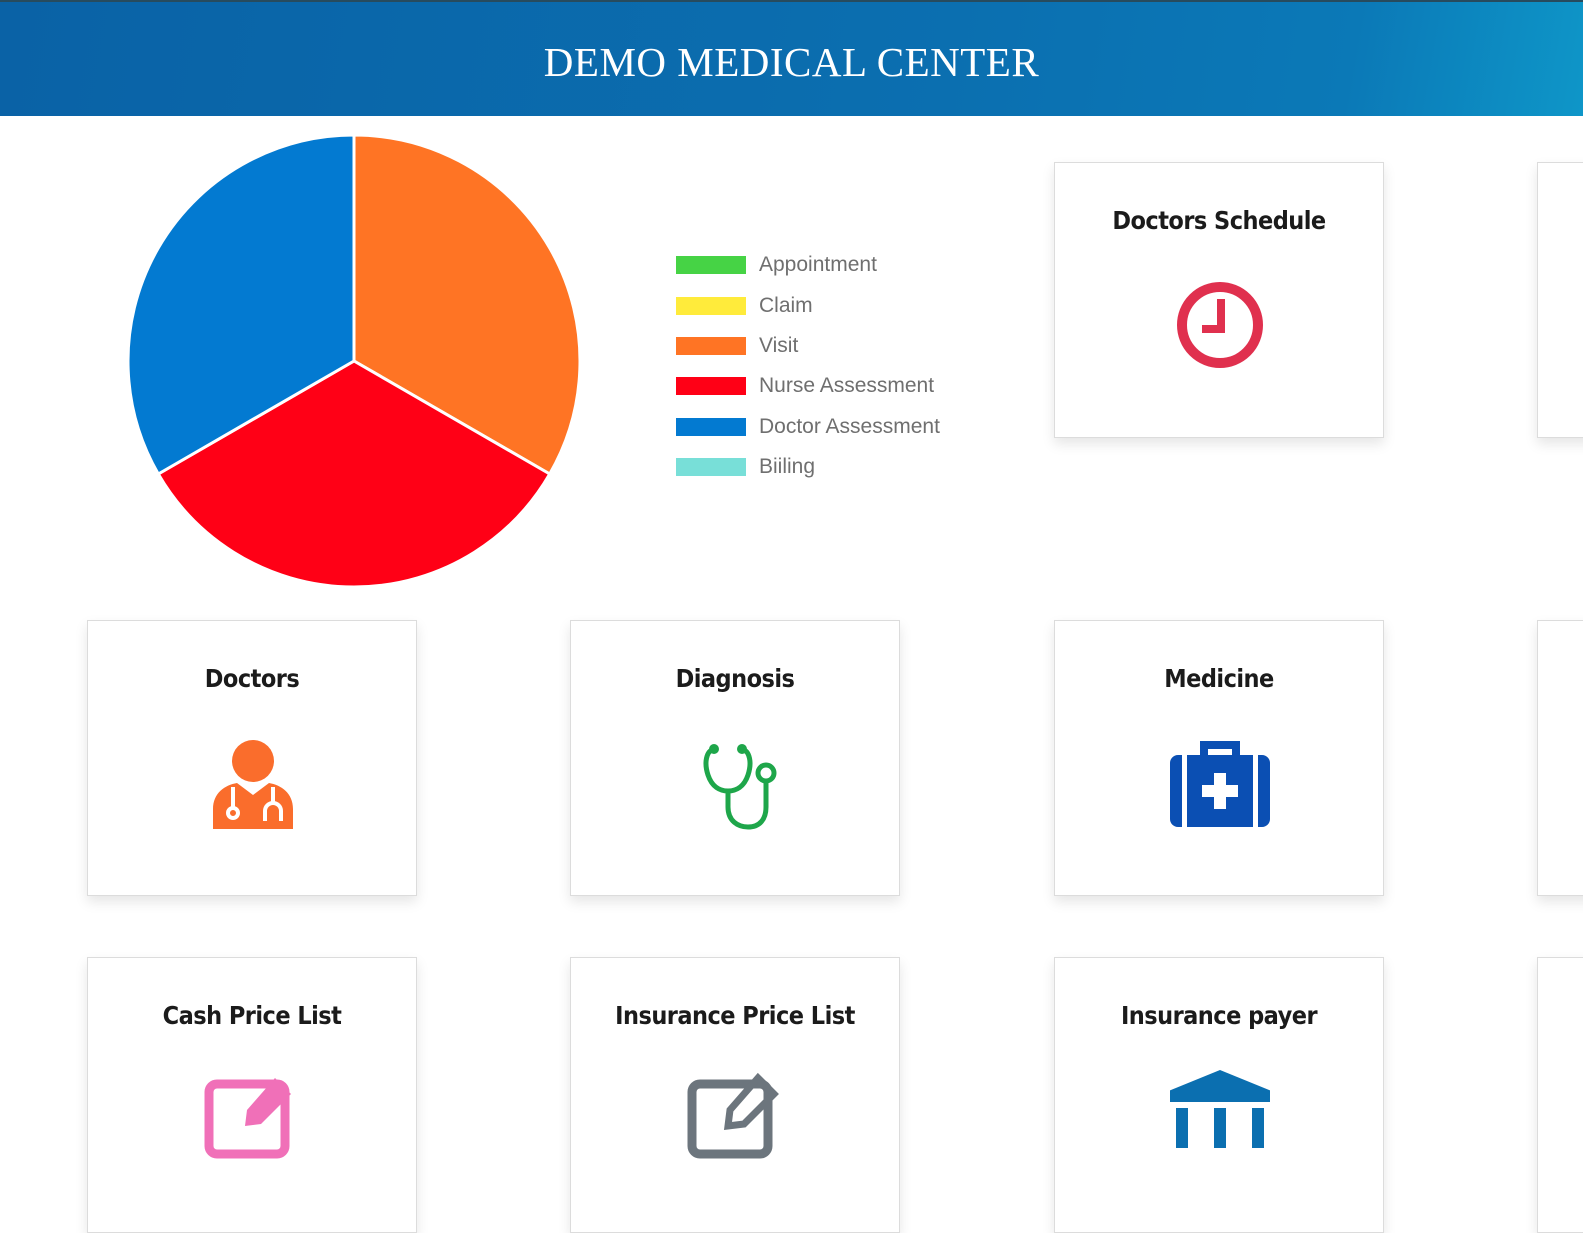 This screenshot has width=1583, height=1233. I want to click on insurance-price-list-card: Insurance Price List, so click(735, 1095).